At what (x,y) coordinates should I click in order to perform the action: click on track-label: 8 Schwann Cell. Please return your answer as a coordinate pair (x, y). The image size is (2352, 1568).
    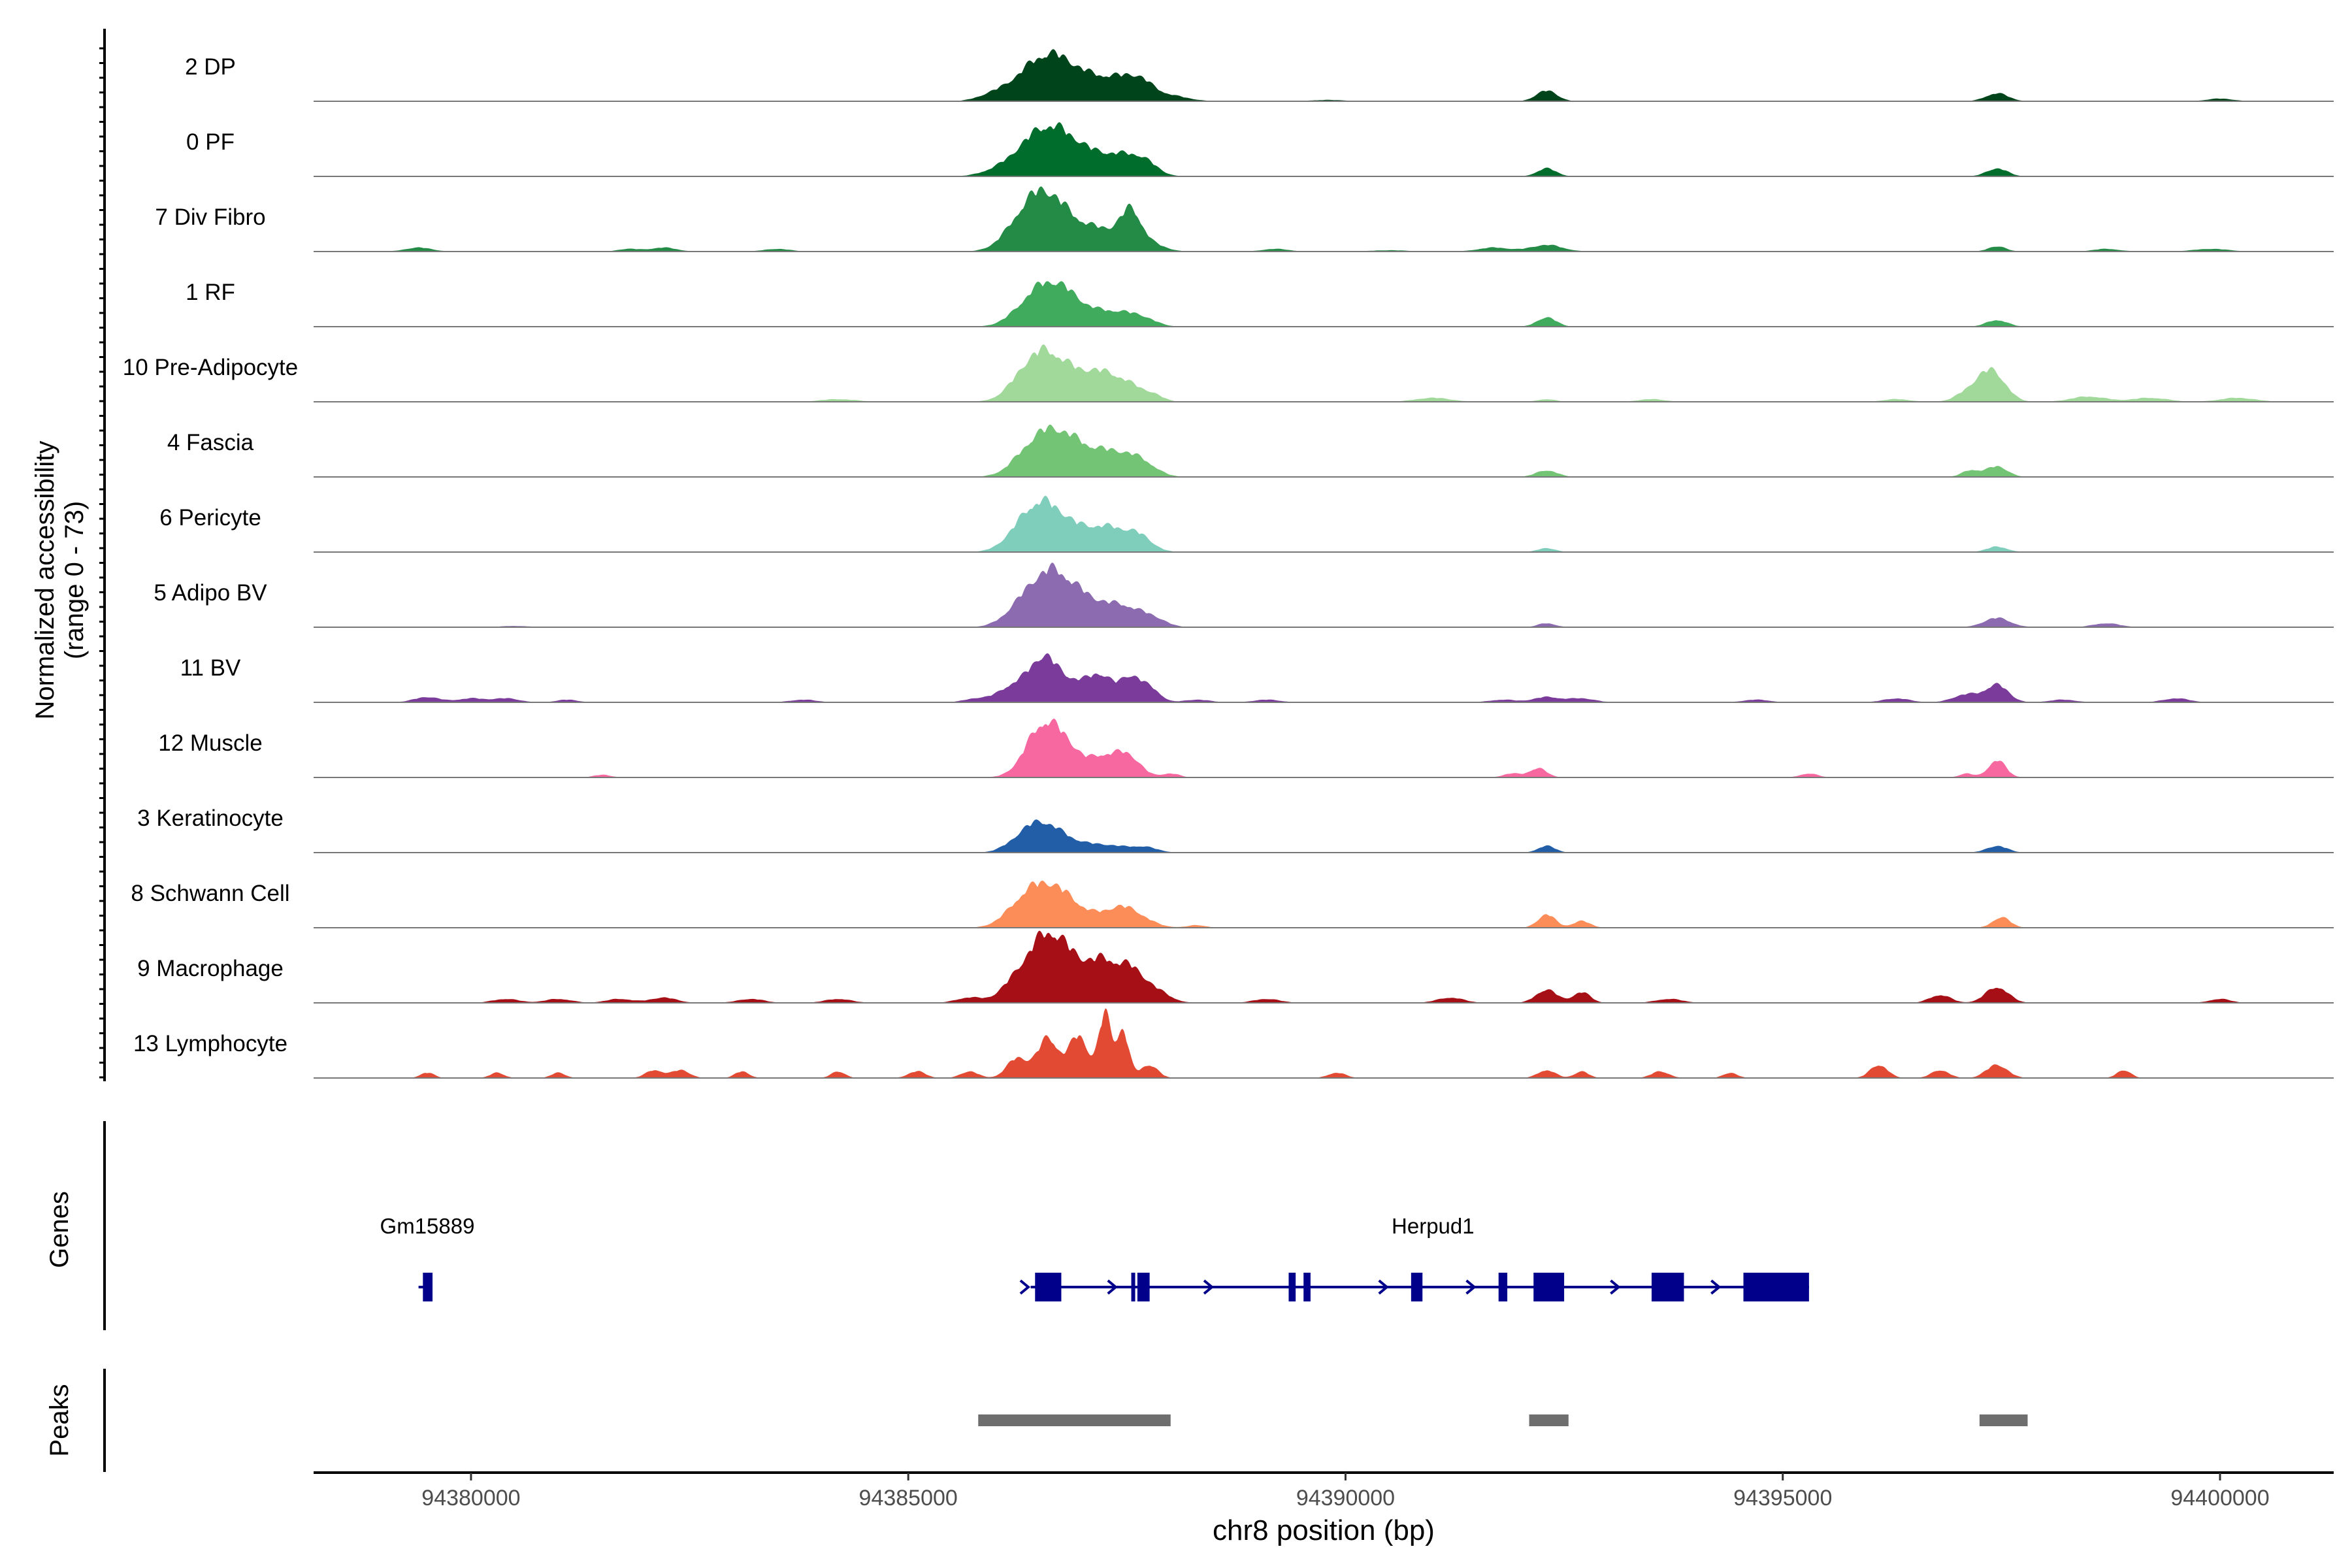
    Looking at the image, I should click on (210, 893).